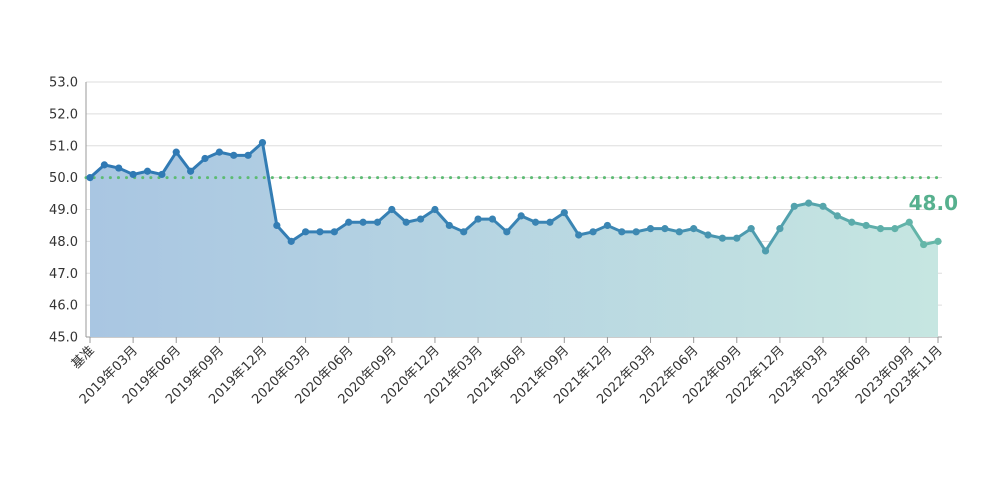 Image resolution: width=1000 pixels, height=487 pixels. Describe the element at coordinates (83, 357) in the screenshot. I see `x-tick-label: 基准` at that location.